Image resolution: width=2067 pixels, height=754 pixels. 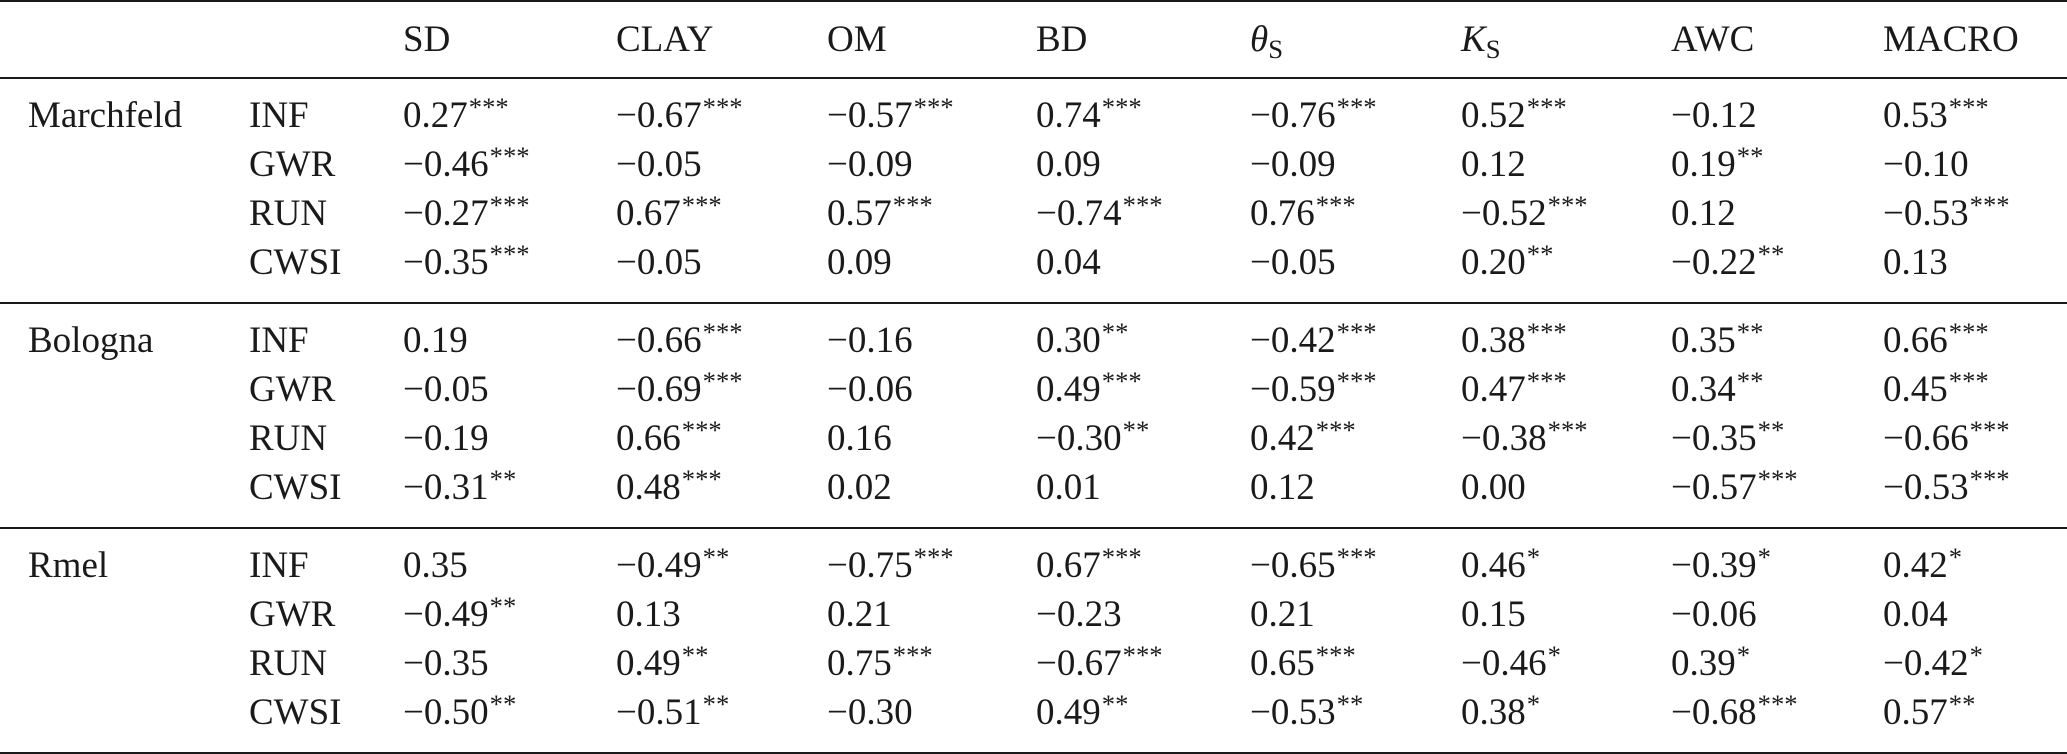 I want to click on cell-value: −0.74, so click(x=1079, y=213).